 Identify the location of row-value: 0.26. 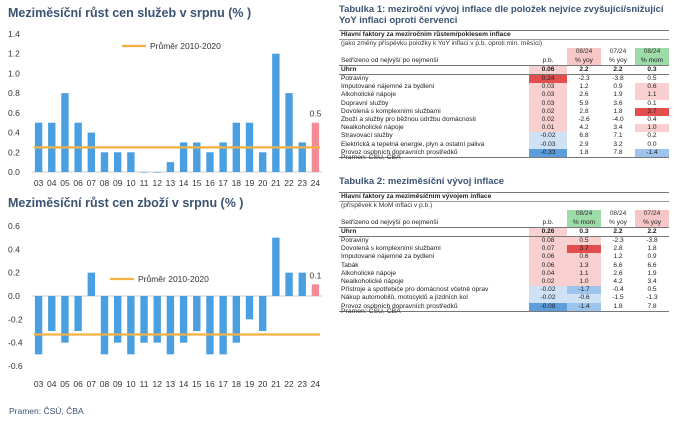
(548, 232).